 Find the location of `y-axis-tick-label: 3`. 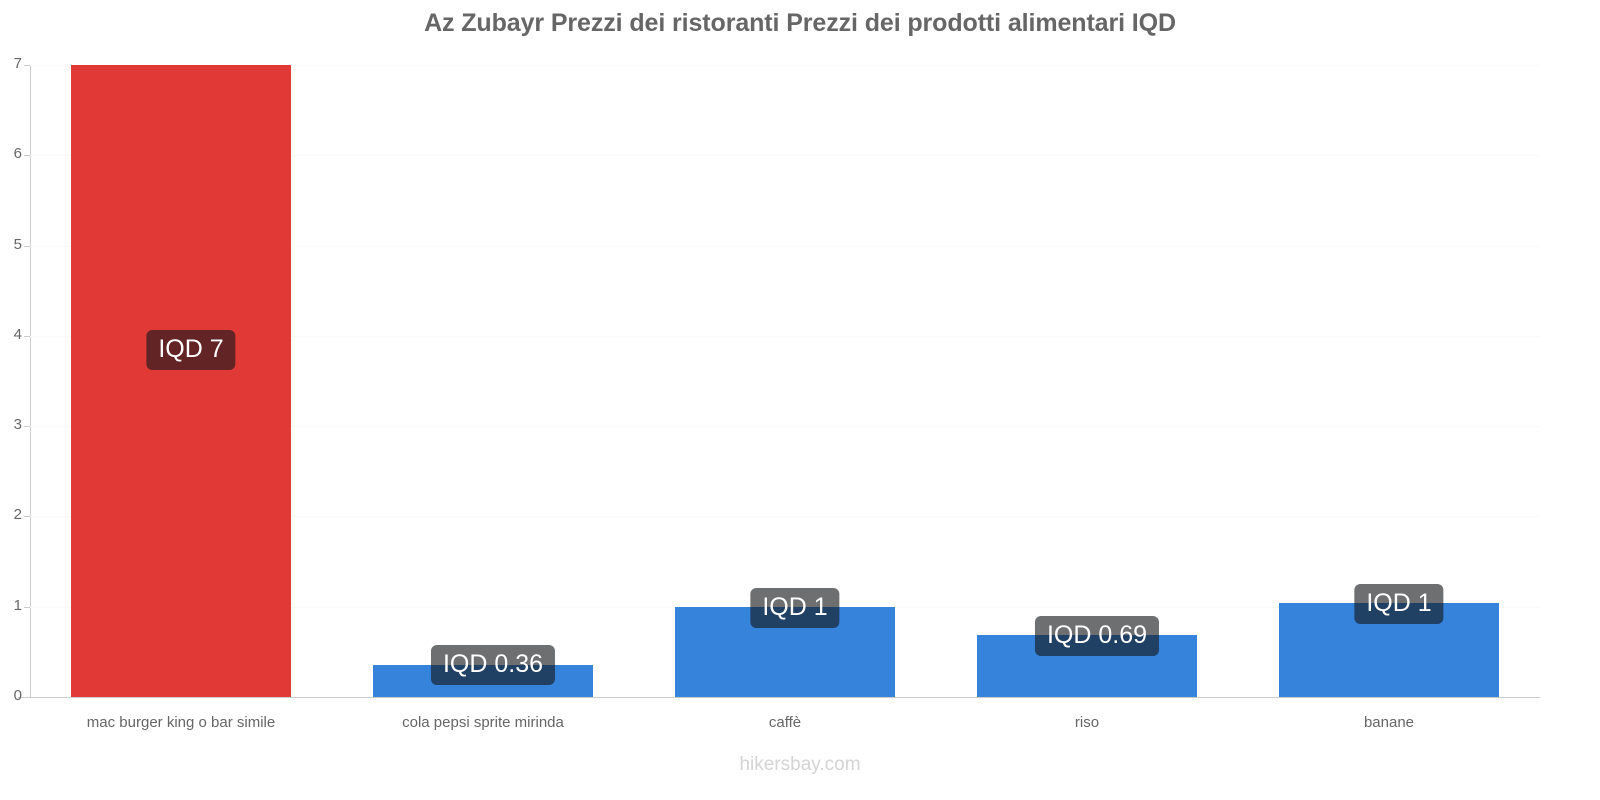

y-axis-tick-label: 3 is located at coordinates (17, 425).